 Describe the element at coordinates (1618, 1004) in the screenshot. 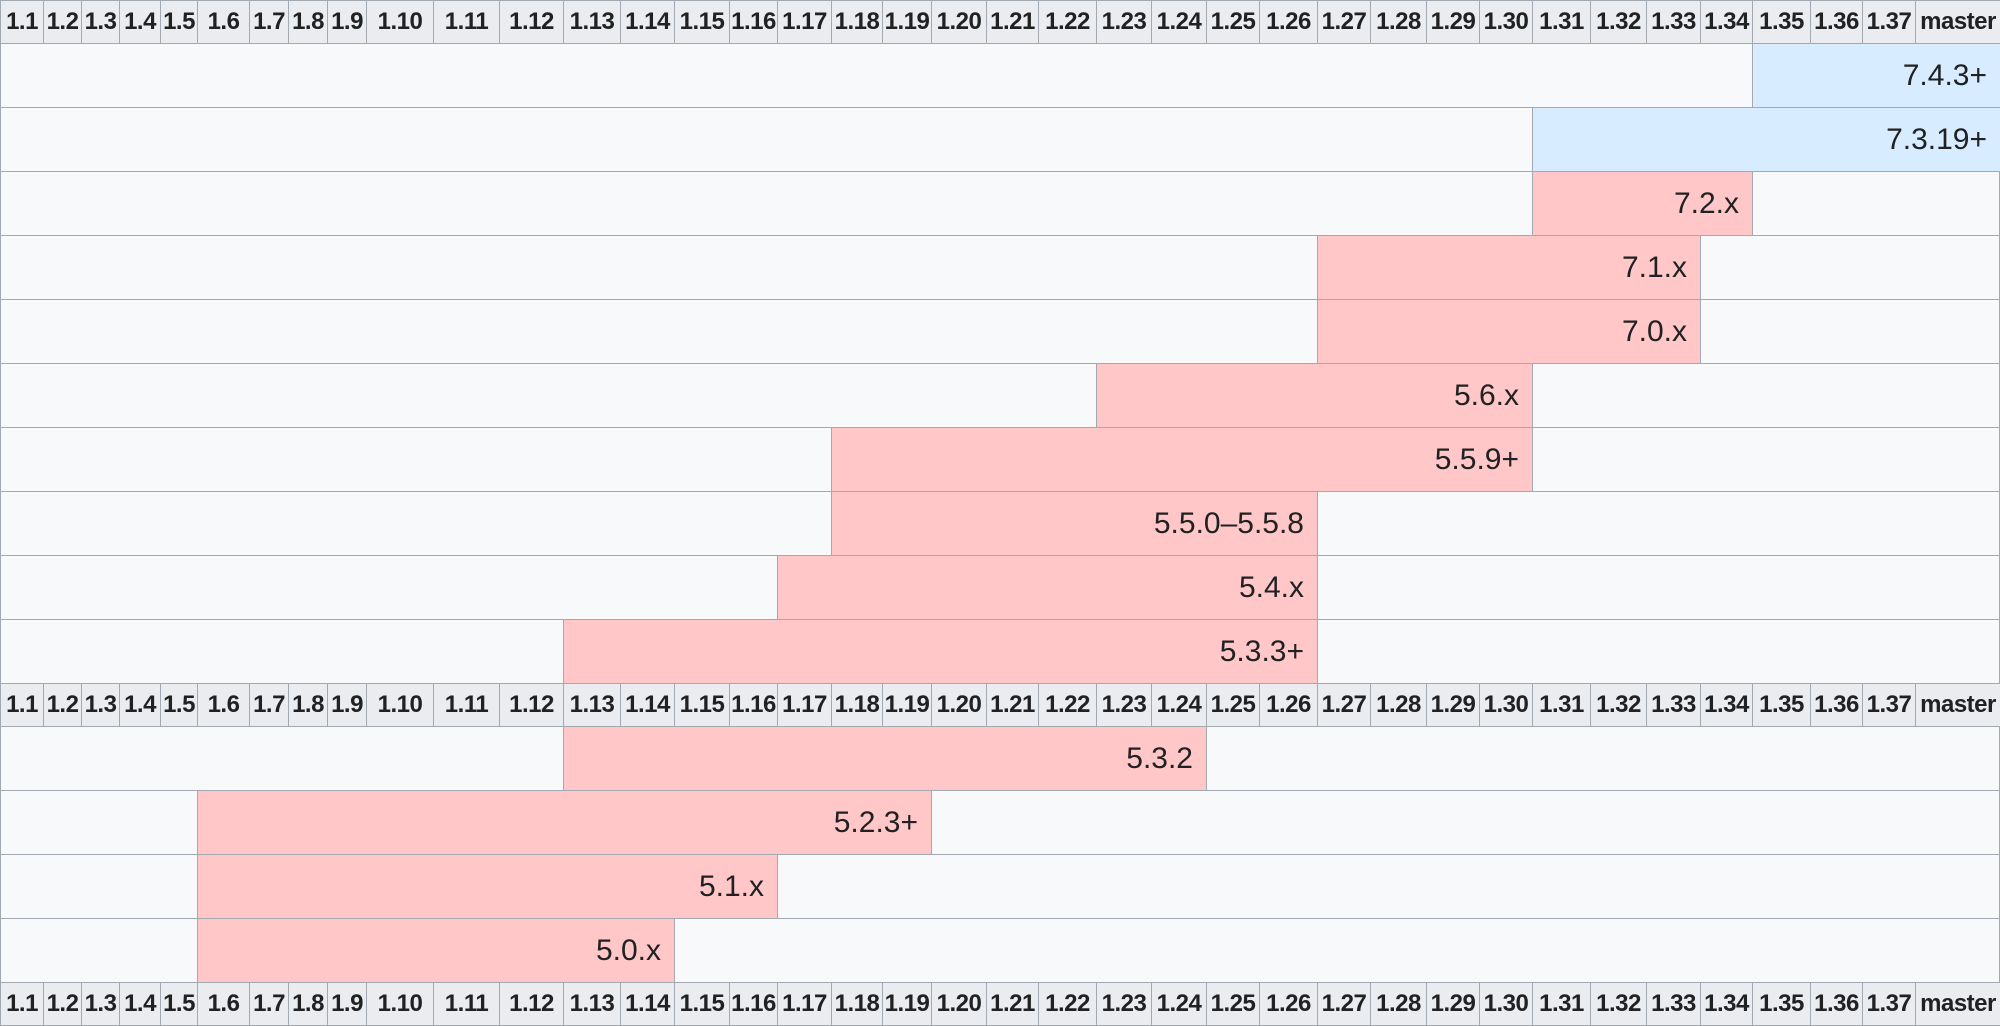

I see `column-header: 1.32` at that location.